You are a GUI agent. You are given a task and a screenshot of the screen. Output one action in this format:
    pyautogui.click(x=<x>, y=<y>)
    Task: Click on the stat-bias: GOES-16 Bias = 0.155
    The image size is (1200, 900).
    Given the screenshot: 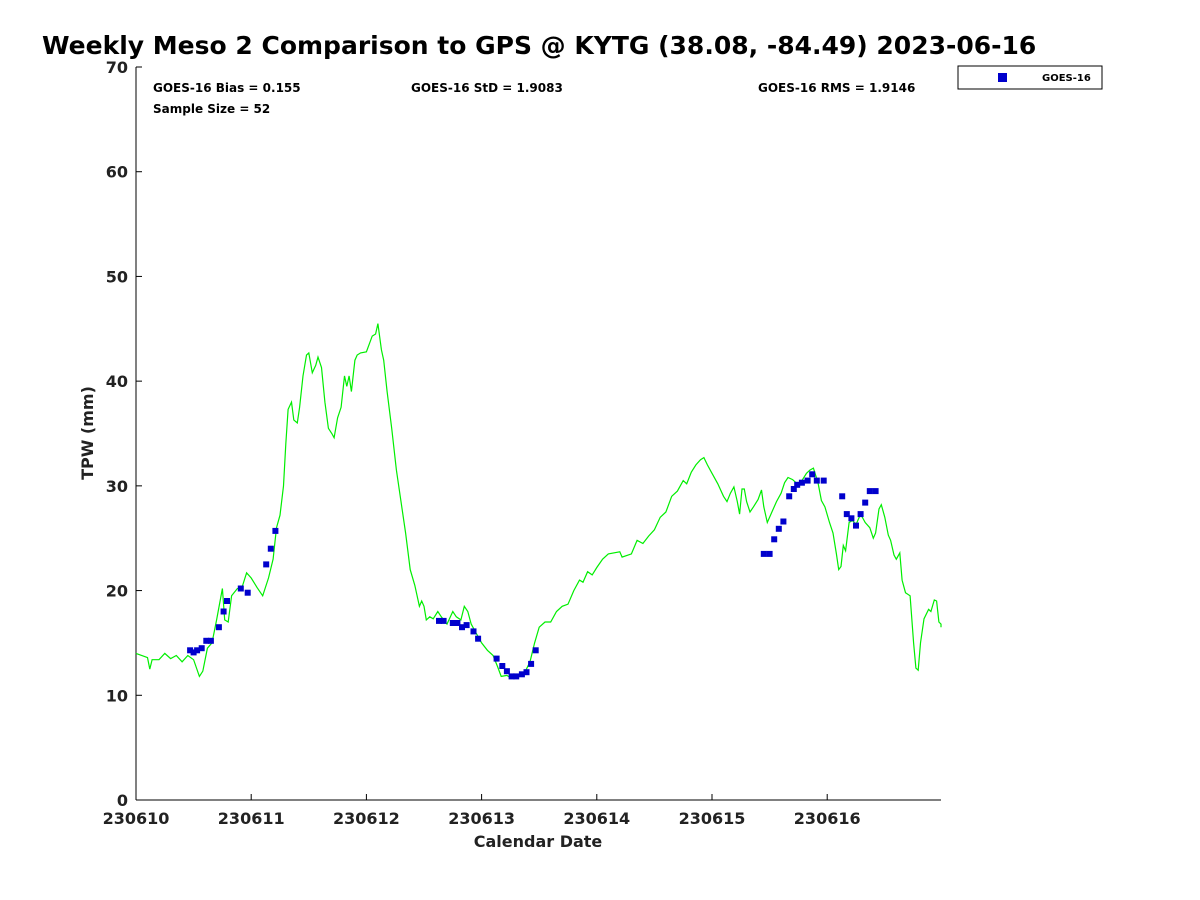 What is the action you would take?
    pyautogui.click(x=227, y=88)
    